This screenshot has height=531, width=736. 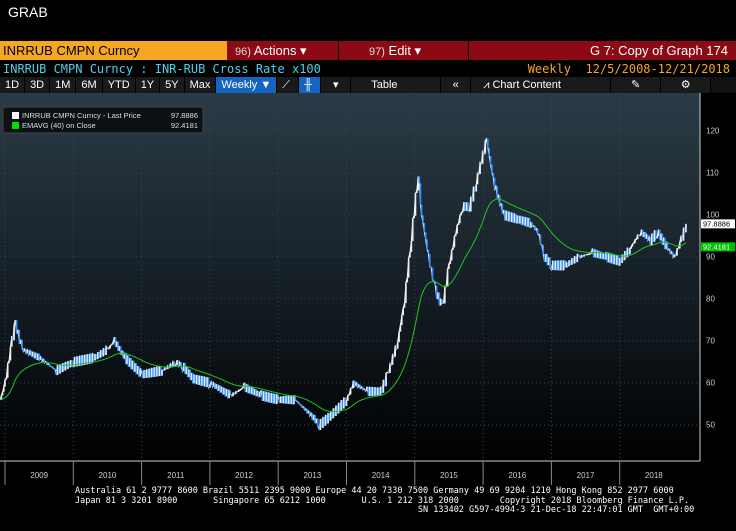 What do you see at coordinates (113, 50) in the screenshot?
I see `ticker-field: INRRUB CMPN Curncy` at bounding box center [113, 50].